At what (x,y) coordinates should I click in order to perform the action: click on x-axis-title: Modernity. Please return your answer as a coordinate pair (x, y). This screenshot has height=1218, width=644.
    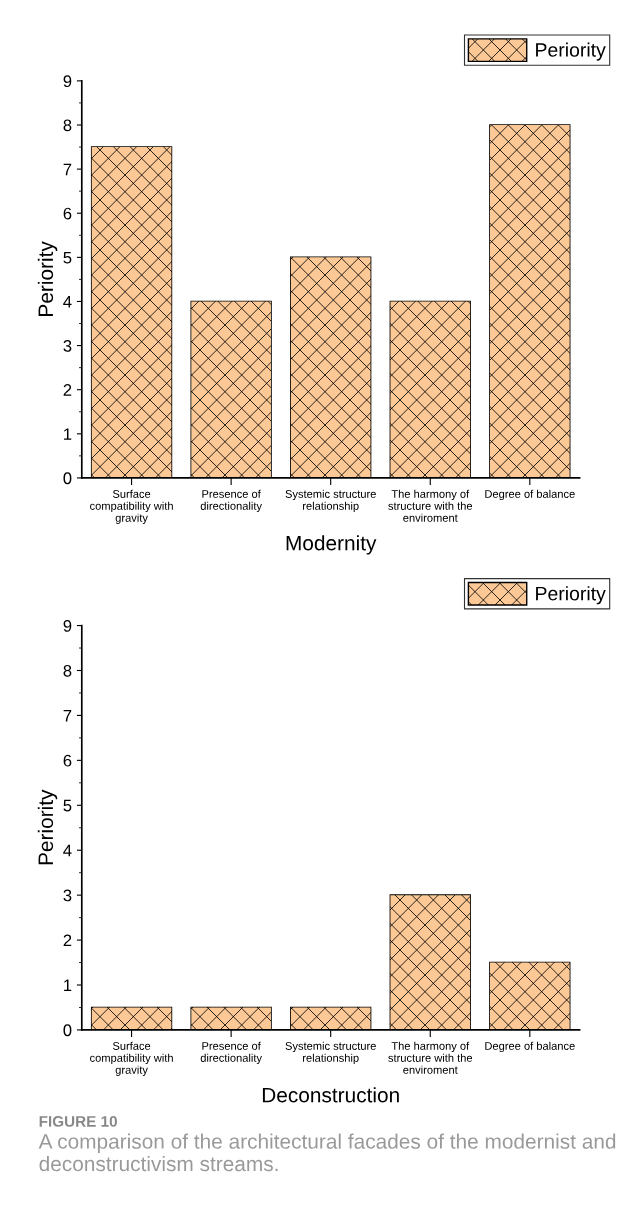
    Looking at the image, I should click on (331, 545).